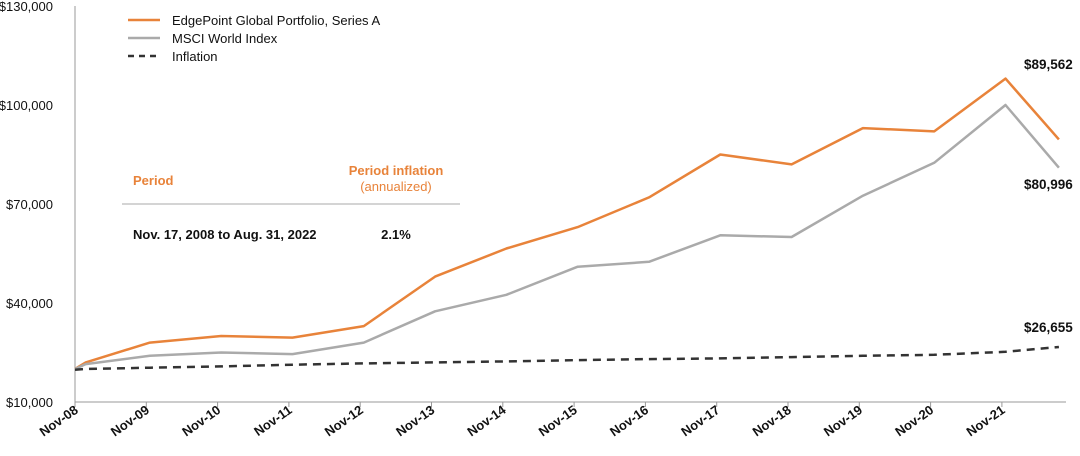 This screenshot has width=1080, height=456. What do you see at coordinates (1048, 184) in the screenshot?
I see `end-label-msci: $80,996` at bounding box center [1048, 184].